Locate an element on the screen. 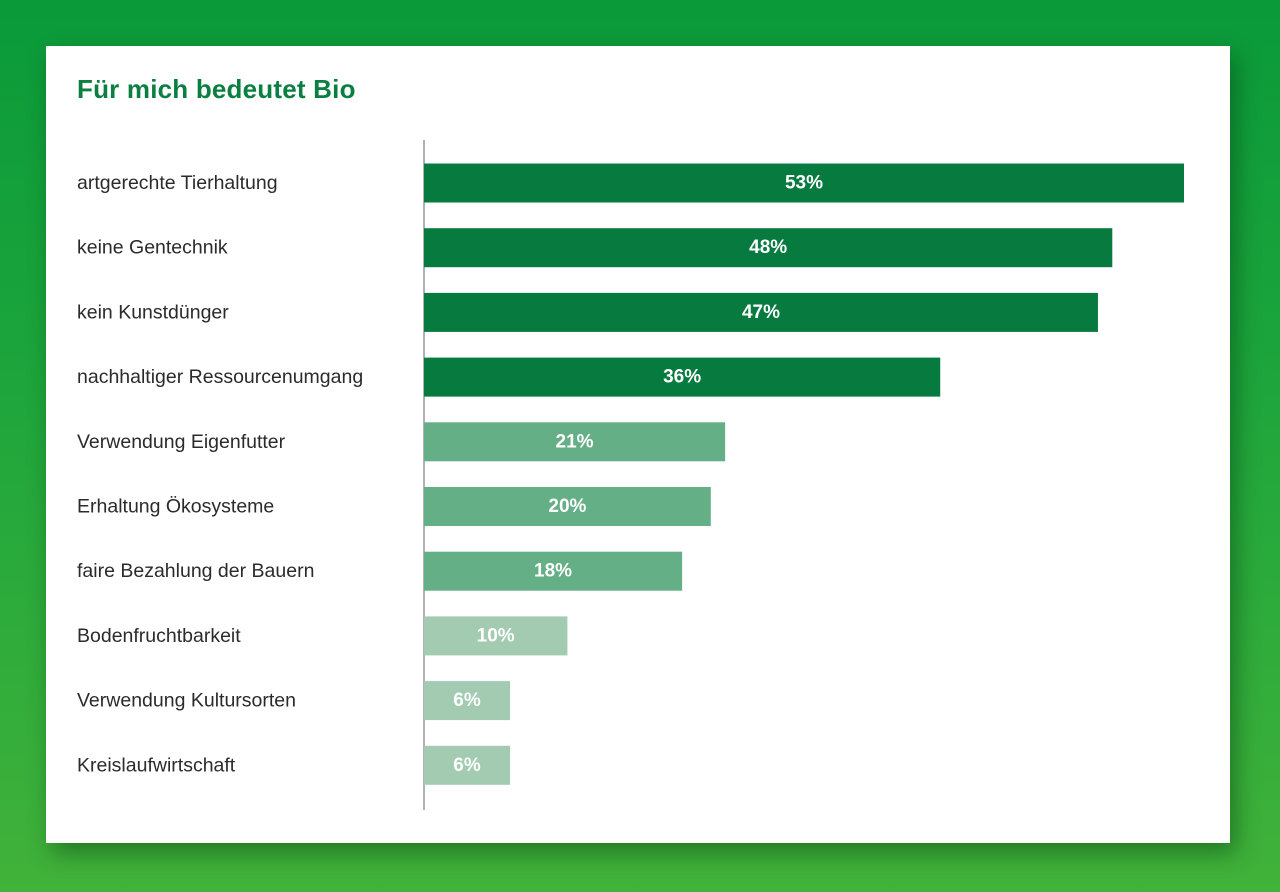  bar-value-label: 47% is located at coordinates (761, 312).